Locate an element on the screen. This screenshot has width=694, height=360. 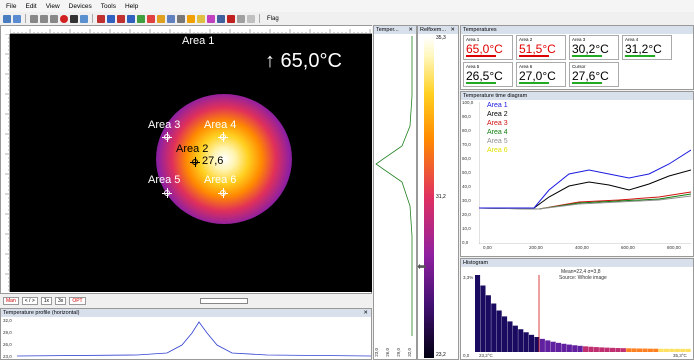
diagram-legend-item: Area 5 is located at coordinates (497, 141).